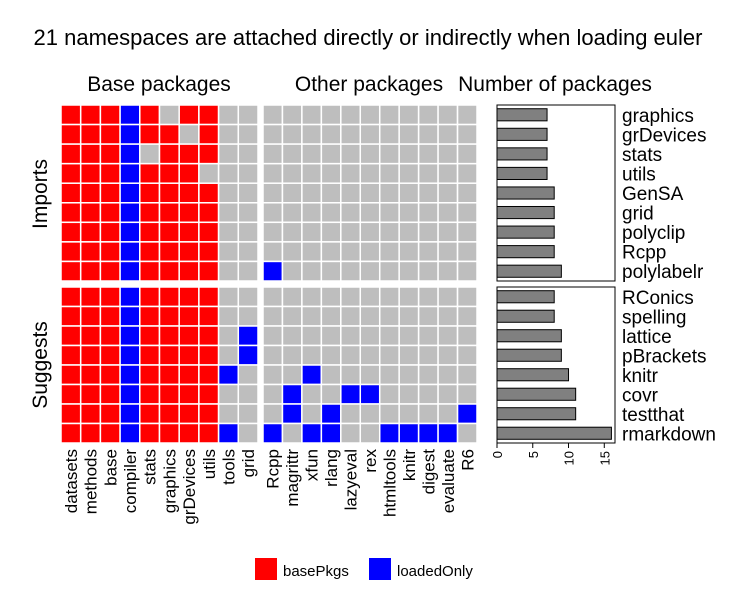  Describe the element at coordinates (40, 365) in the screenshot. I see `facet-label-suggests: Suggests` at that location.